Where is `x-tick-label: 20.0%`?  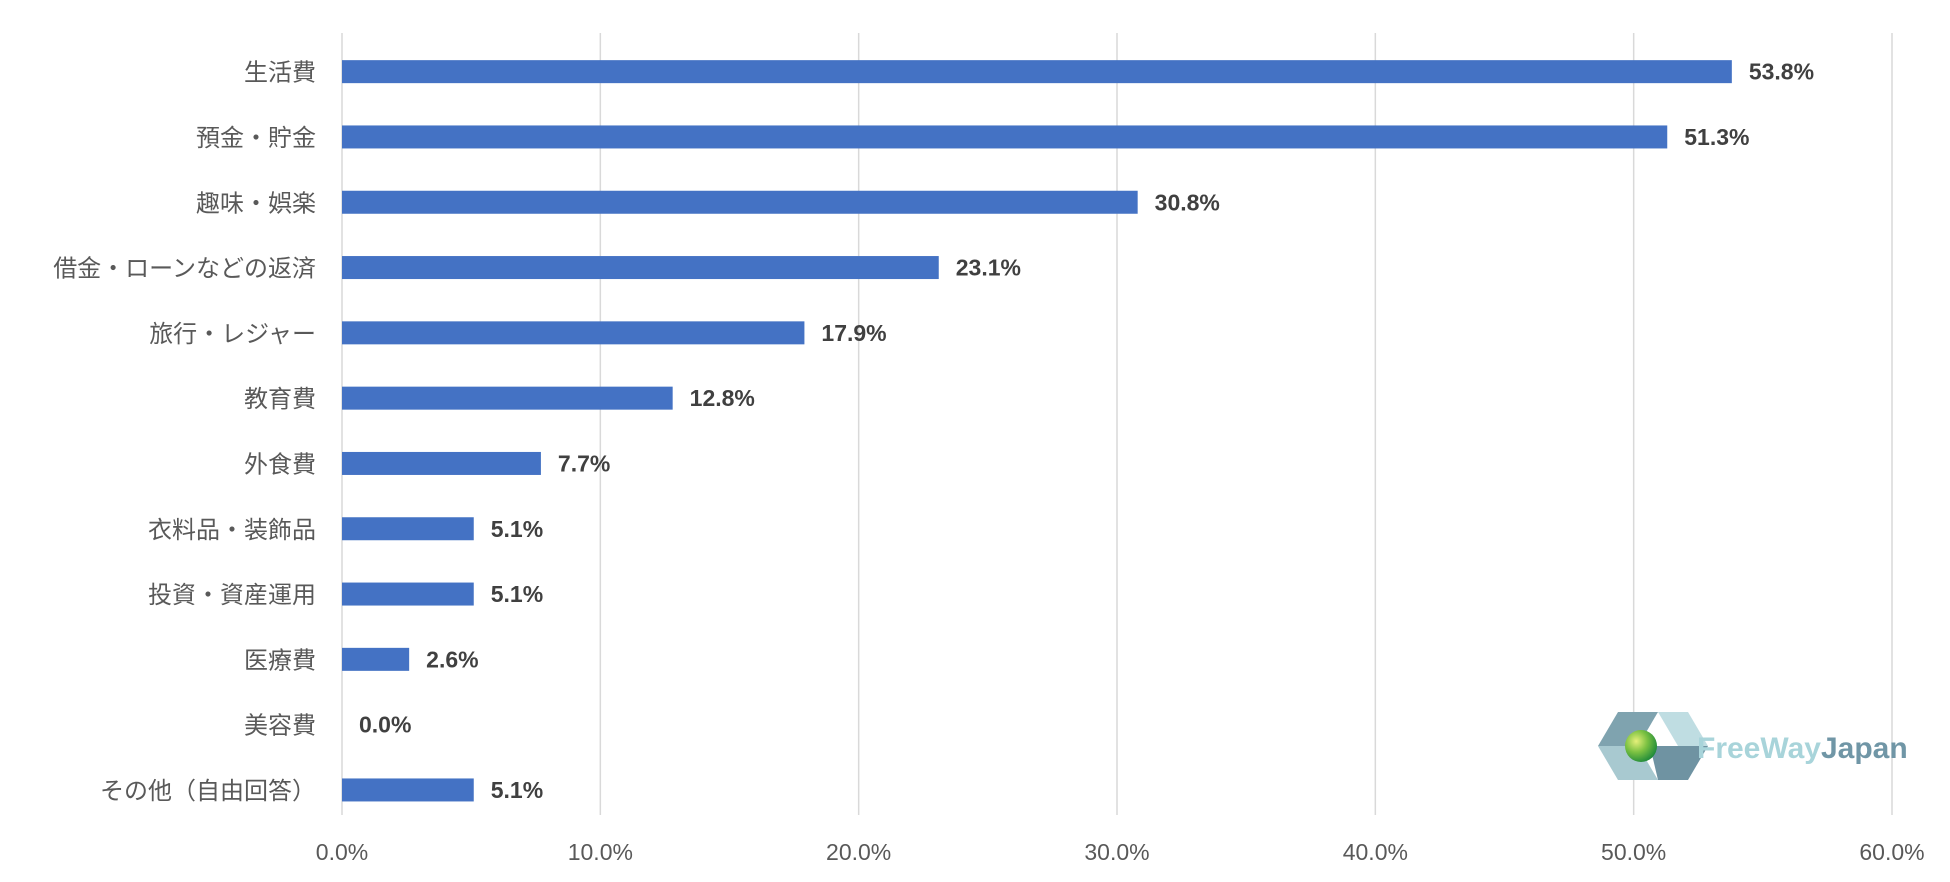
x-tick-label: 20.0% is located at coordinates (858, 852).